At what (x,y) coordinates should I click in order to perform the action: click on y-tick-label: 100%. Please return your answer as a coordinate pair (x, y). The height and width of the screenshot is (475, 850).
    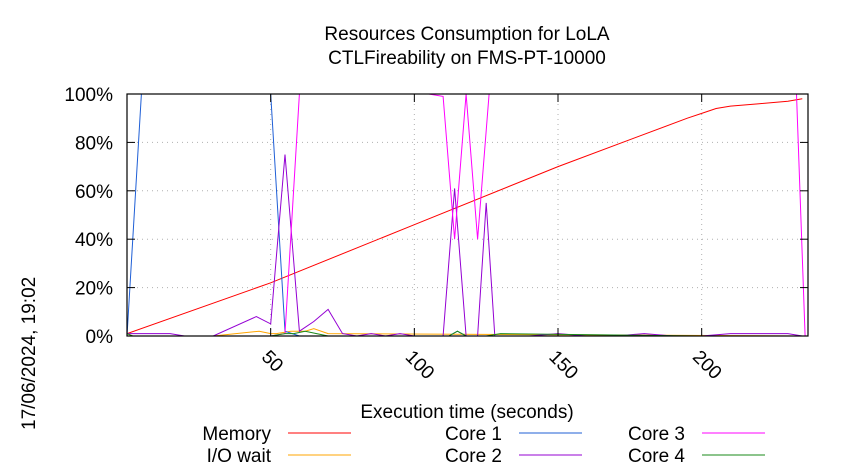
    Looking at the image, I should click on (88, 95).